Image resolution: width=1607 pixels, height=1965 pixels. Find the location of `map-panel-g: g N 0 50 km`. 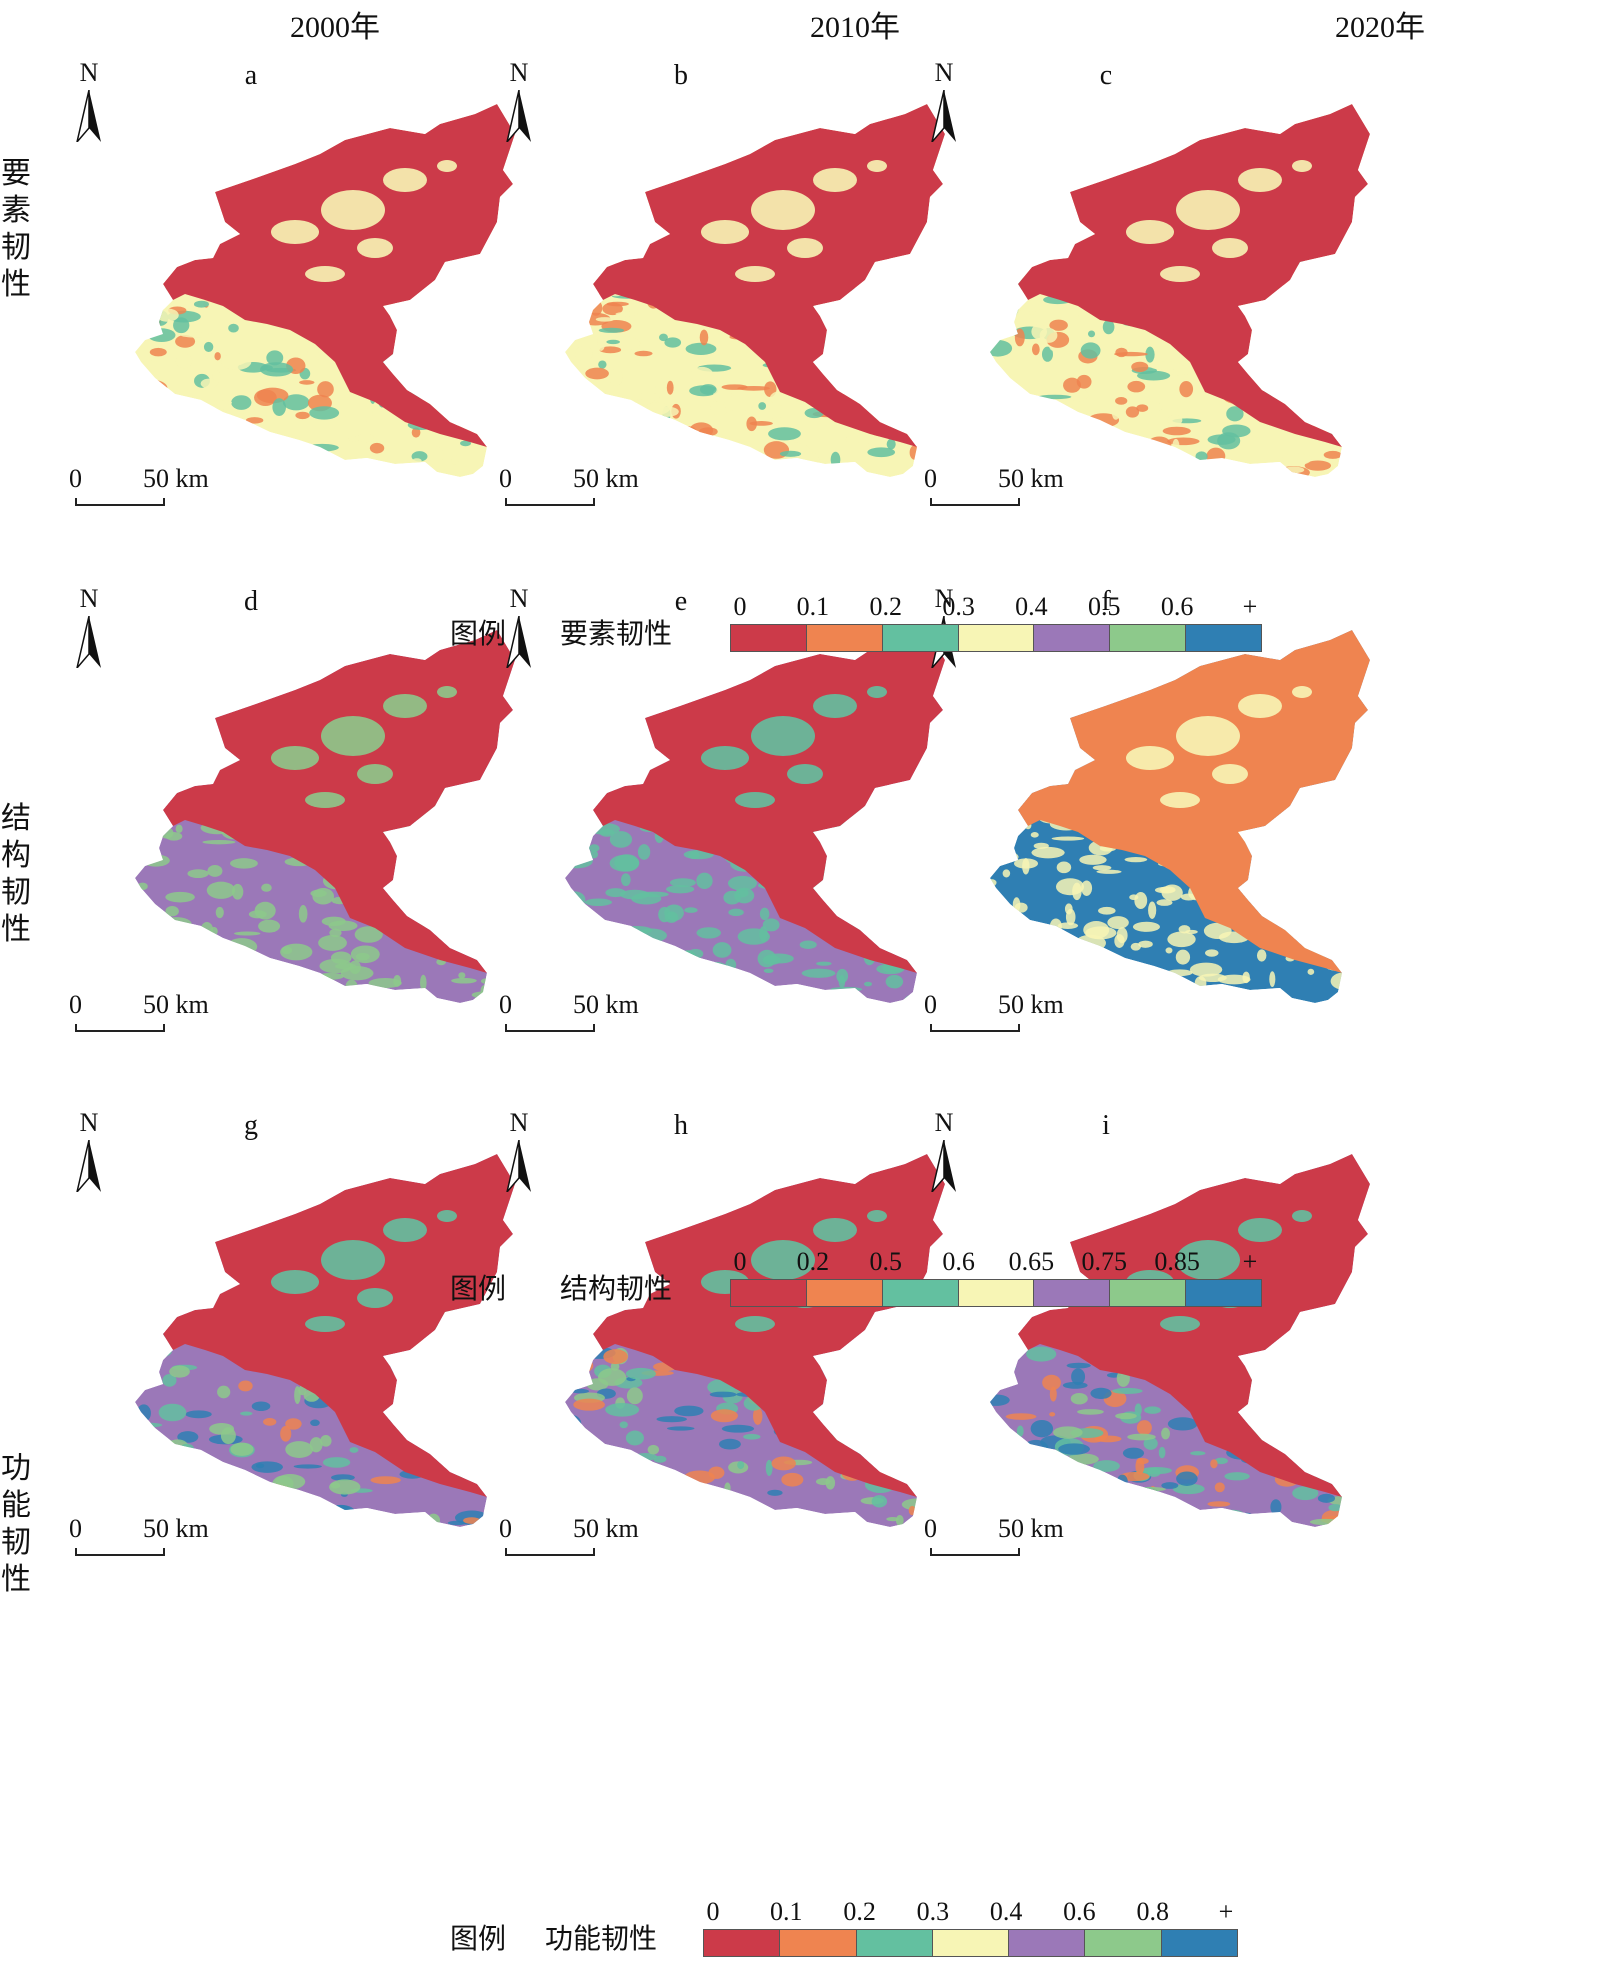

map-panel-g: g N 0 50 km is located at coordinates (300, 1350).